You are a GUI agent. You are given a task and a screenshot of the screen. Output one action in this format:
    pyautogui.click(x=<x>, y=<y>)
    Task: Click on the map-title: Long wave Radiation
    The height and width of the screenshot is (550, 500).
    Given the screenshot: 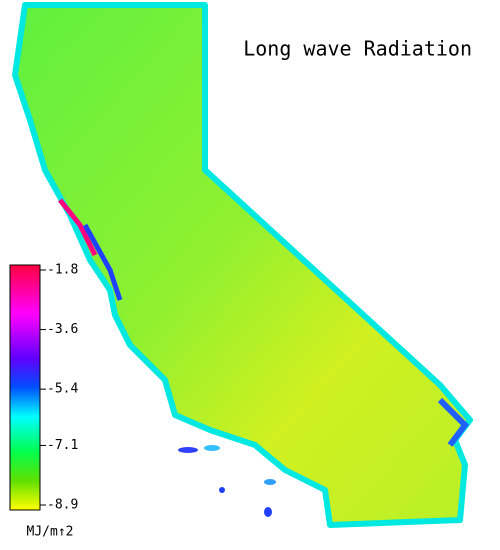 What is the action you would take?
    pyautogui.click(x=357, y=49)
    